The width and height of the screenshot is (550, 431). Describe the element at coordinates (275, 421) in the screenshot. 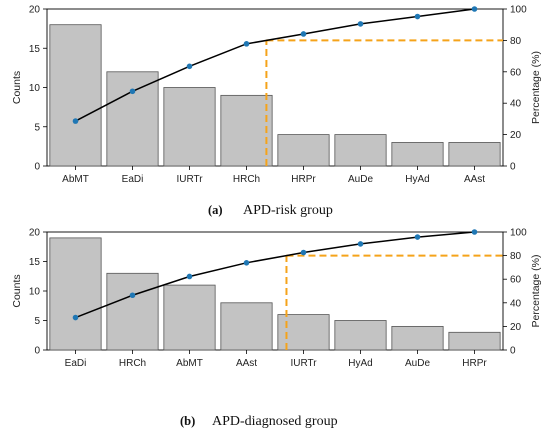

I see `caption-b-text: APD-diagnosed group` at that location.